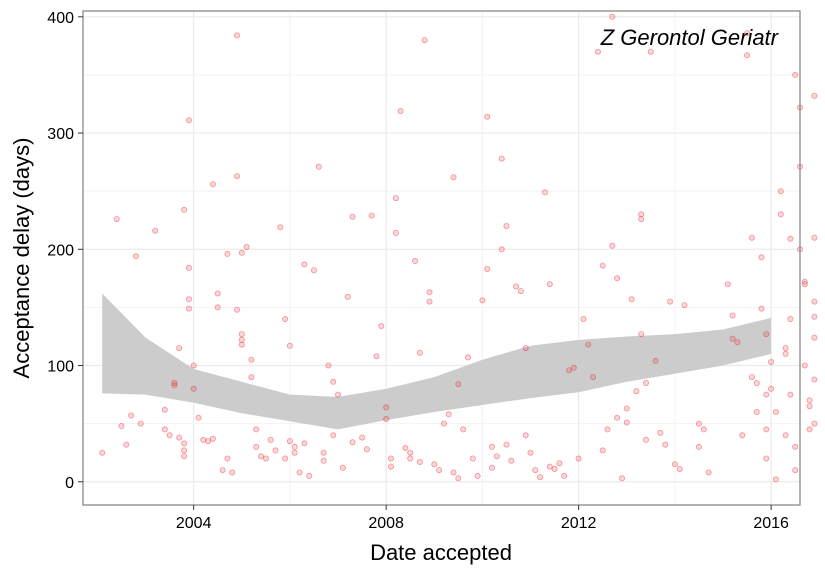 The image size is (825, 570). What do you see at coordinates (60, 367) in the screenshot?
I see `y-tick-label: 100` at bounding box center [60, 367].